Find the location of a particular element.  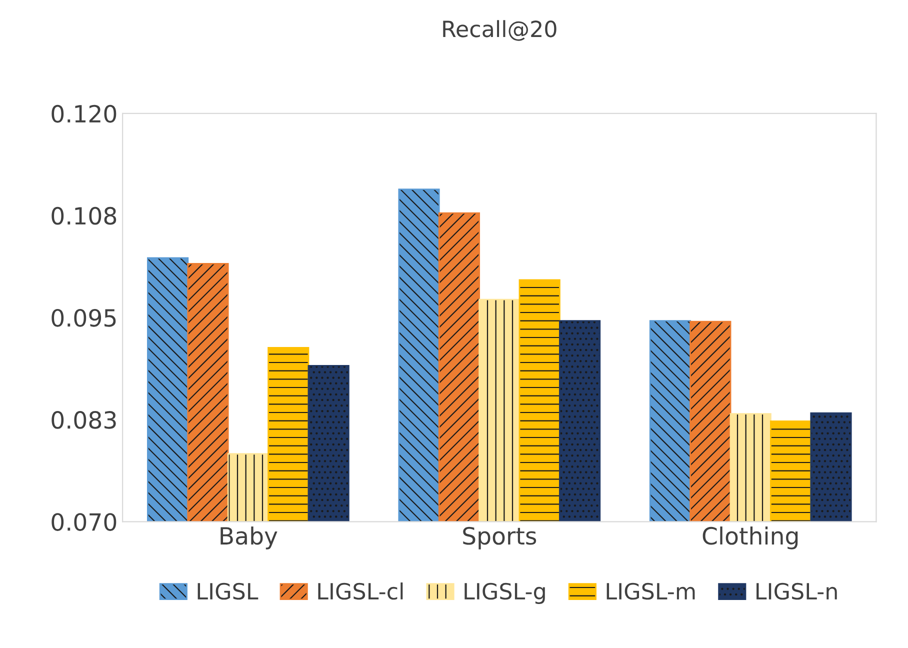

legend-label: LIGSL-m is located at coordinates (650, 591).